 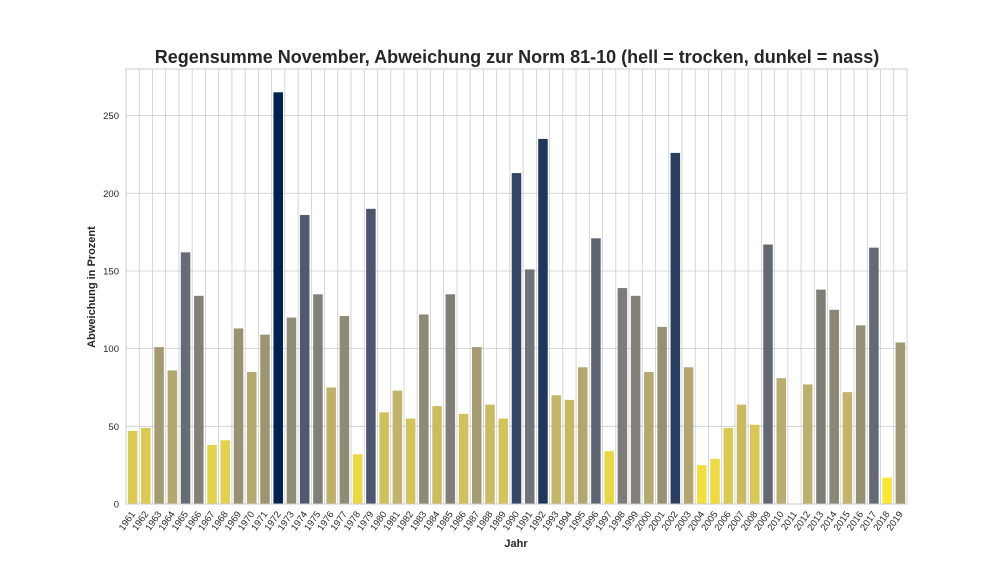 What do you see at coordinates (212, 474) in the screenshot?
I see `bar-1967` at bounding box center [212, 474].